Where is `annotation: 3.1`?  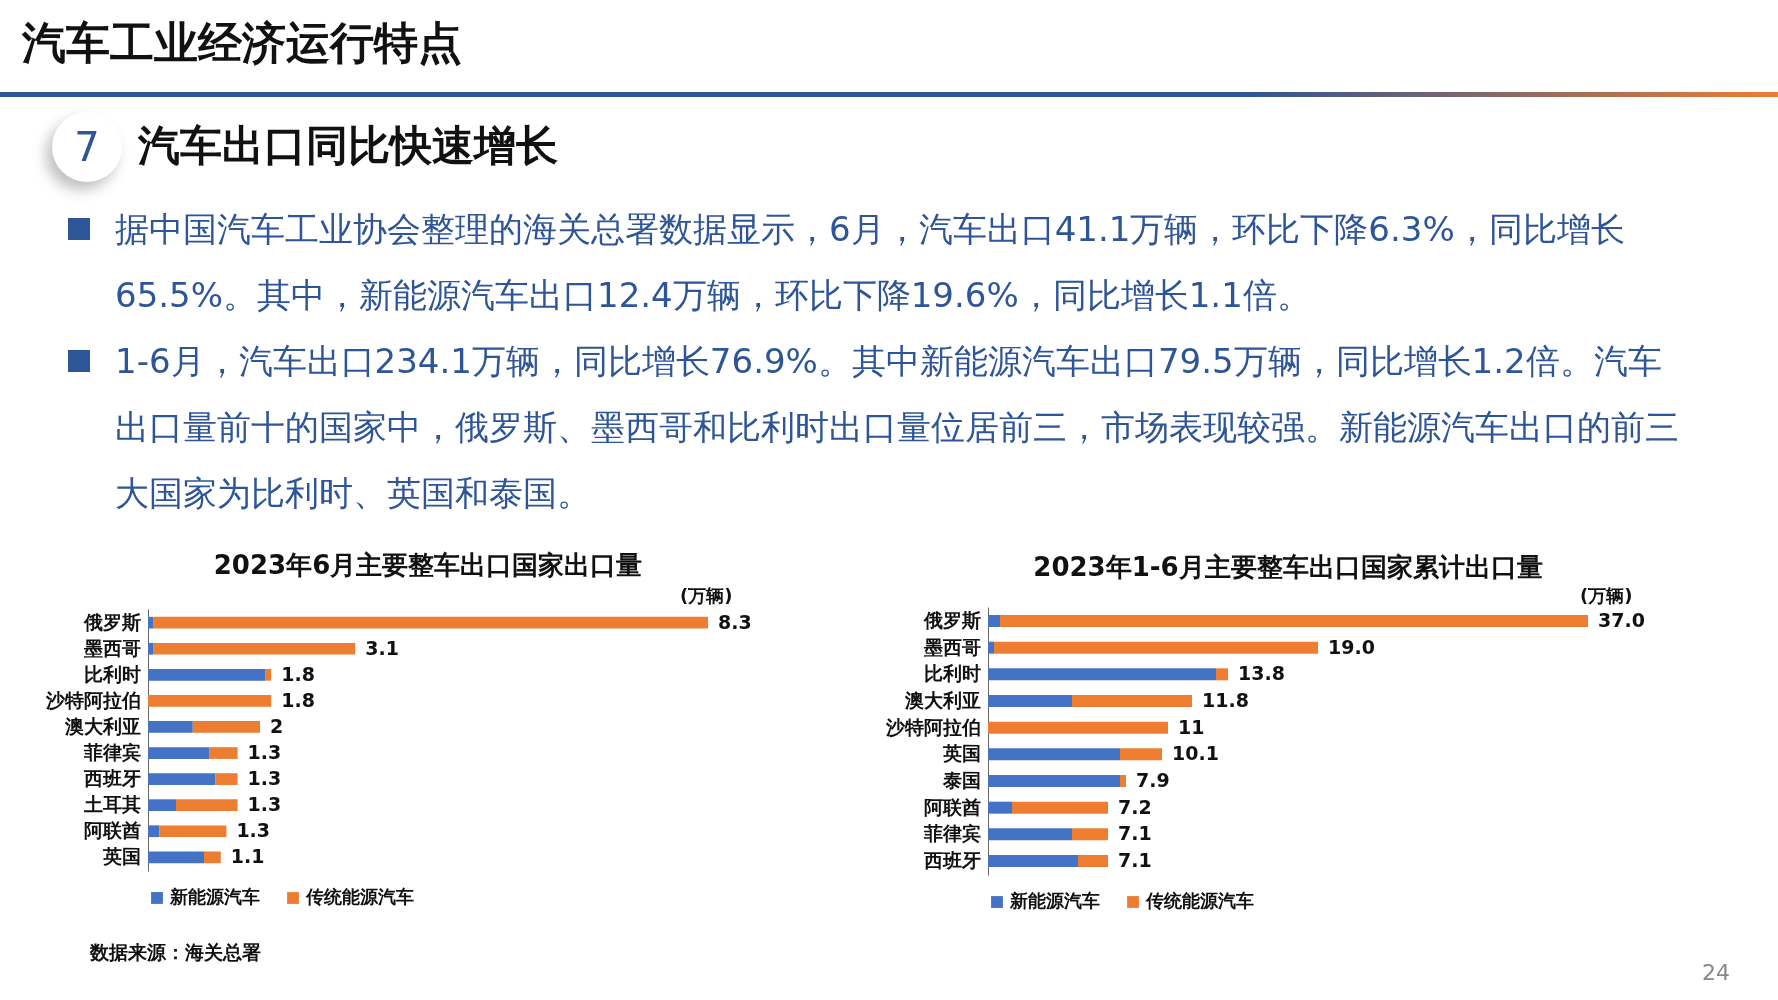 annotation: 3.1 is located at coordinates (382, 647).